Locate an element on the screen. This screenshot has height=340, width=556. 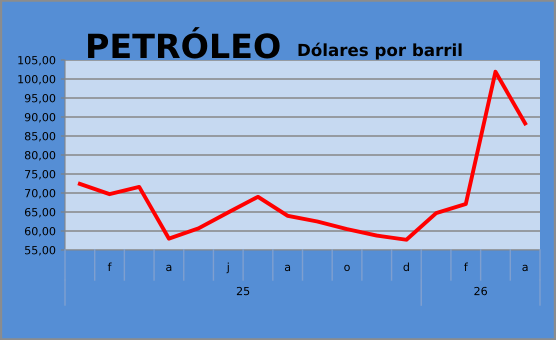
text: 25 is located at coordinates (243, 291).